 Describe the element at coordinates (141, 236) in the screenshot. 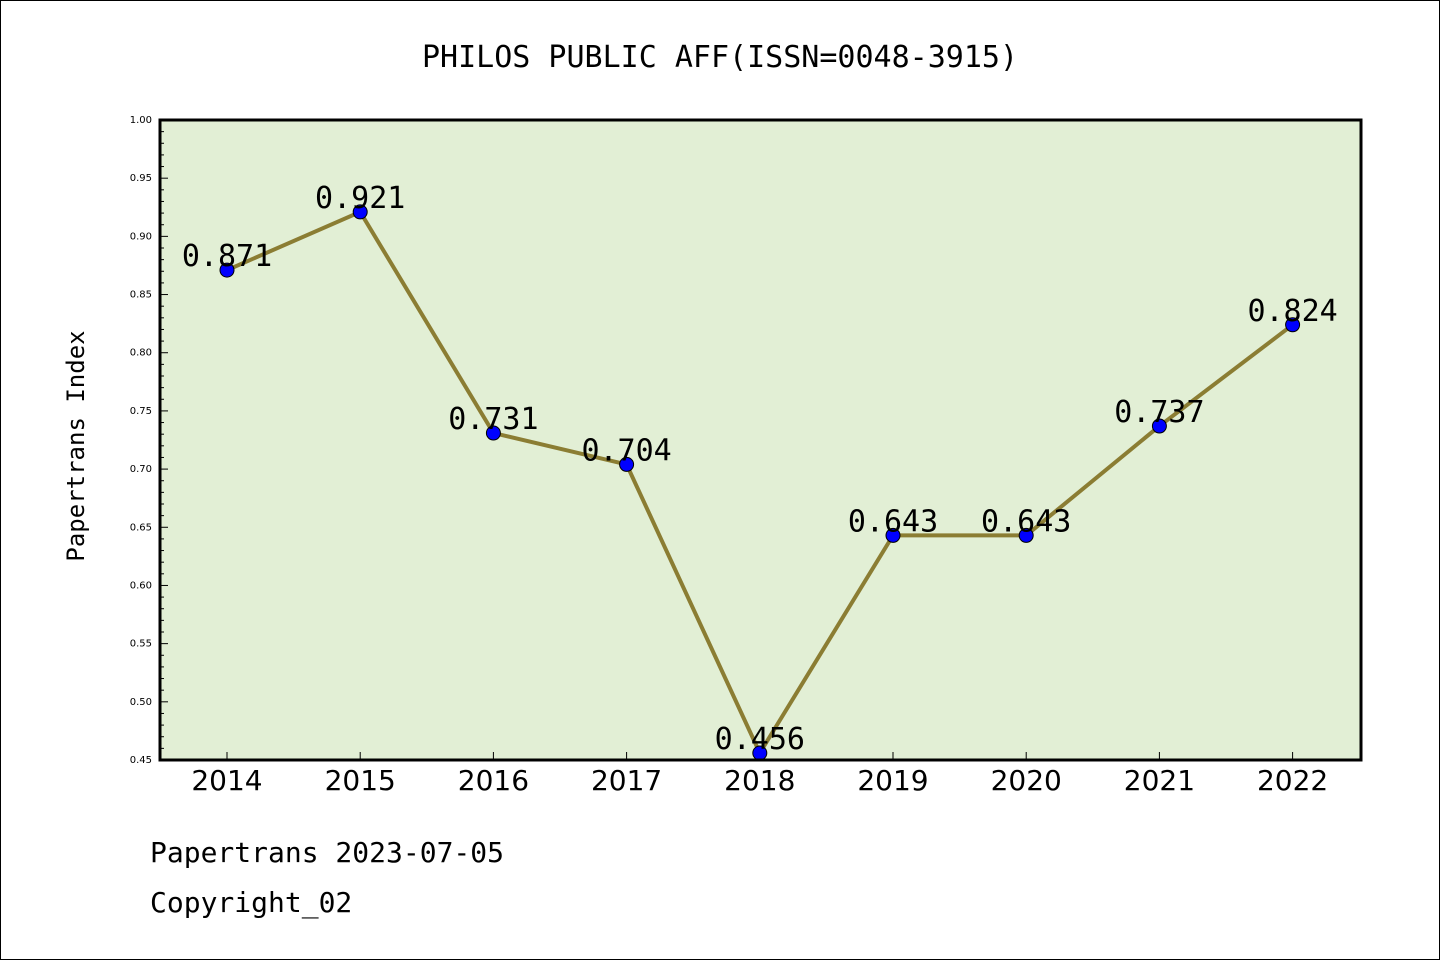

I see `y-tick-label: 0.90` at that location.